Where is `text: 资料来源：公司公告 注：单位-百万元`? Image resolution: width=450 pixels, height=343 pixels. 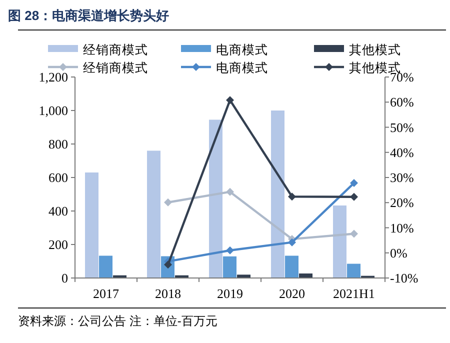 text: 资料来源：公司公告 注：单位-百万元 is located at coordinates (118, 321).